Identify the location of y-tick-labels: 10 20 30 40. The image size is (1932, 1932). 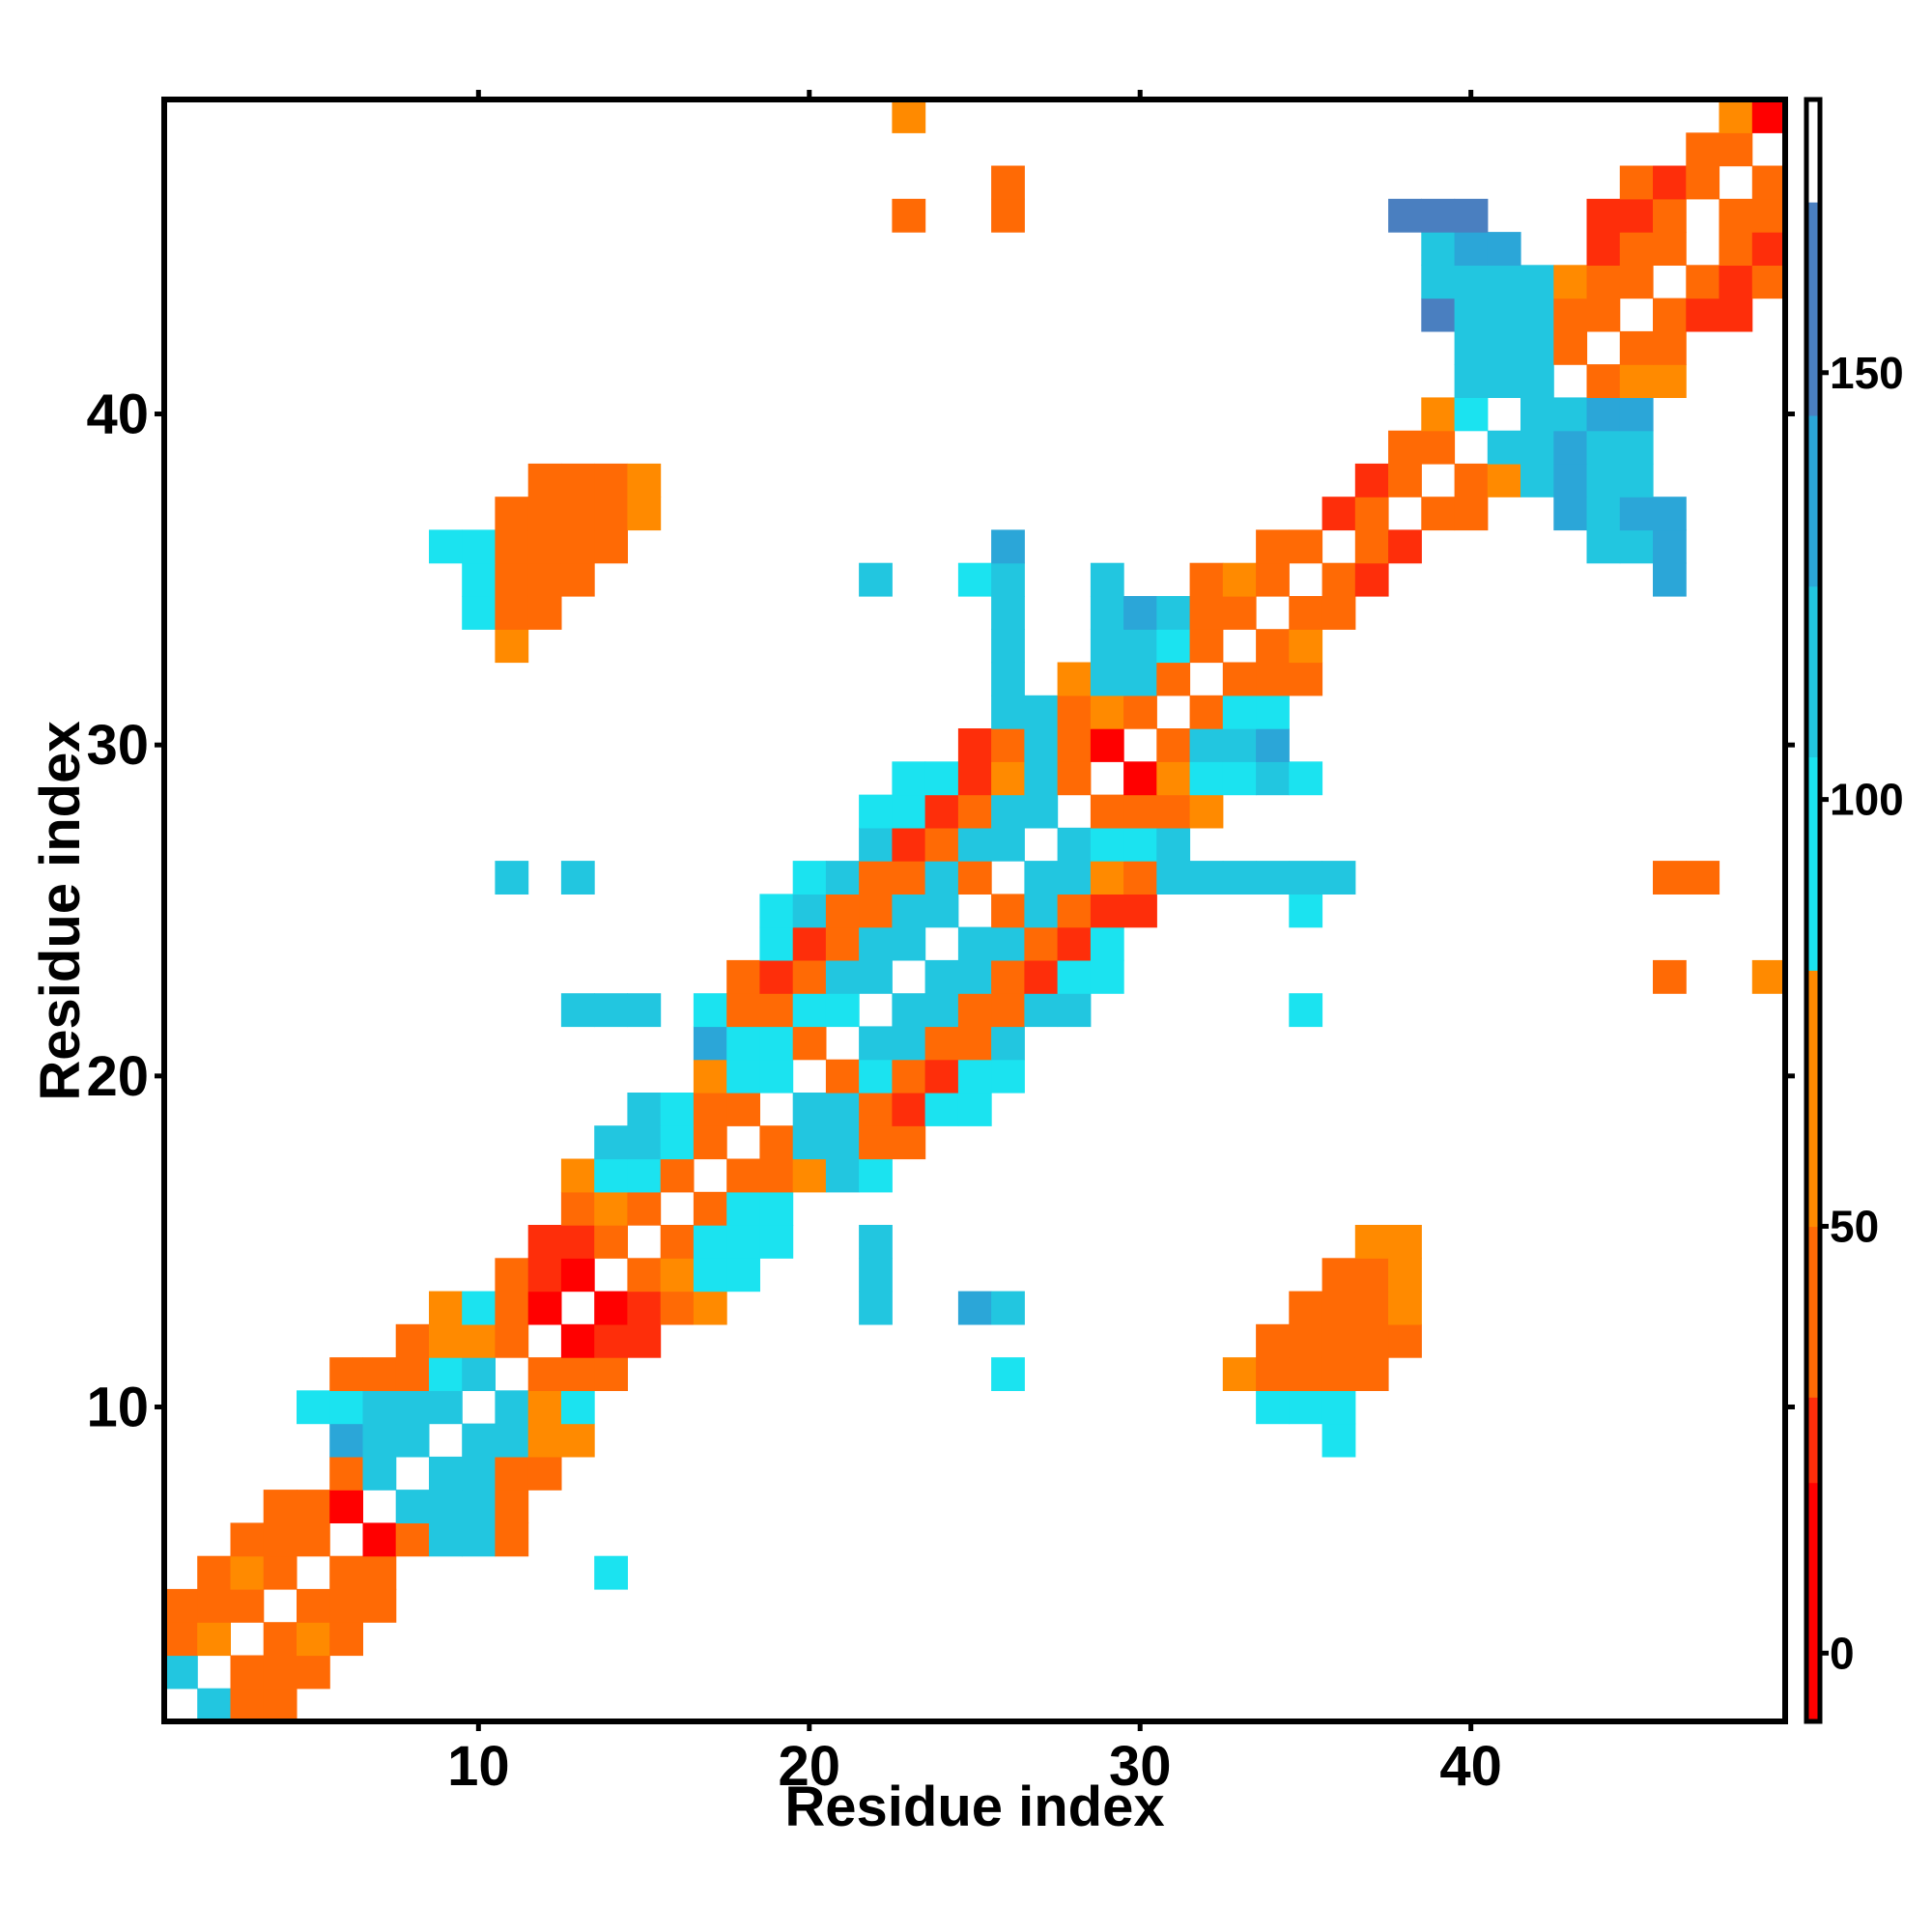
(117, 911).